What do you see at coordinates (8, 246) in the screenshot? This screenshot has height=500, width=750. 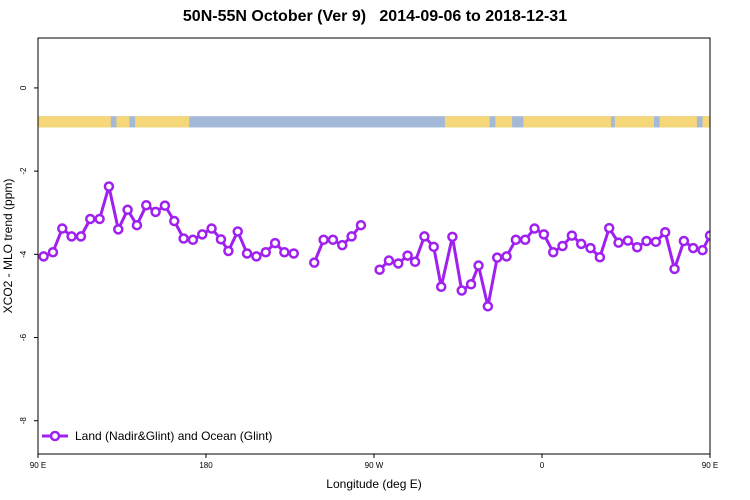 I see `y-axis-label: XCO2 - MLO trend (ppm)` at bounding box center [8, 246].